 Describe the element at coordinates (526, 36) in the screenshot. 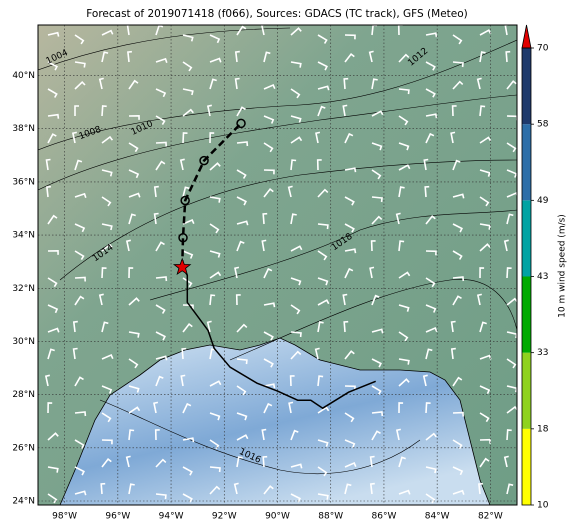

I see `colorbar-extension` at that location.